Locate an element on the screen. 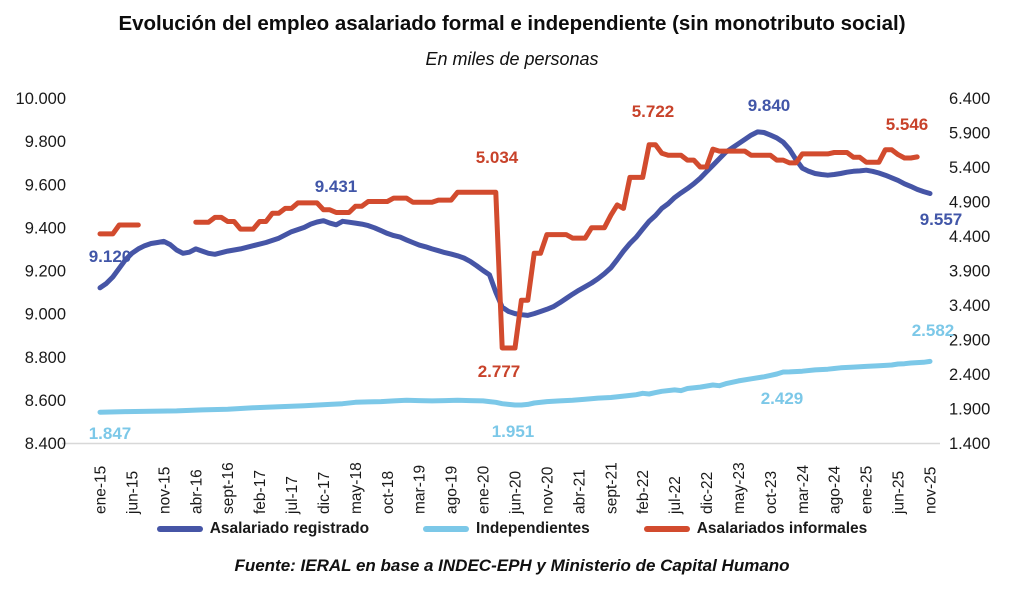 The width and height of the screenshot is (1024, 592). legend-item-asalariado-registrado: Asalariado registrado is located at coordinates (263, 529).